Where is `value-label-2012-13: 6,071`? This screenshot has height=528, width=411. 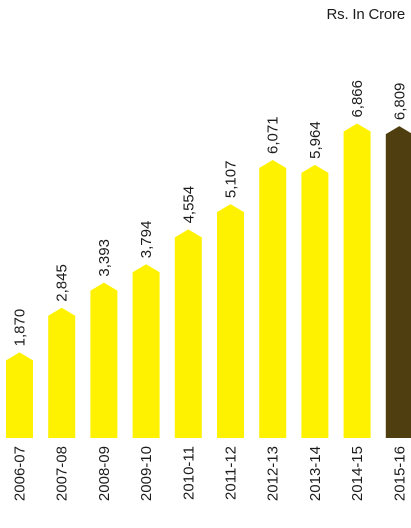
value-label-2012-13: 6,071 is located at coordinates (273, 135).